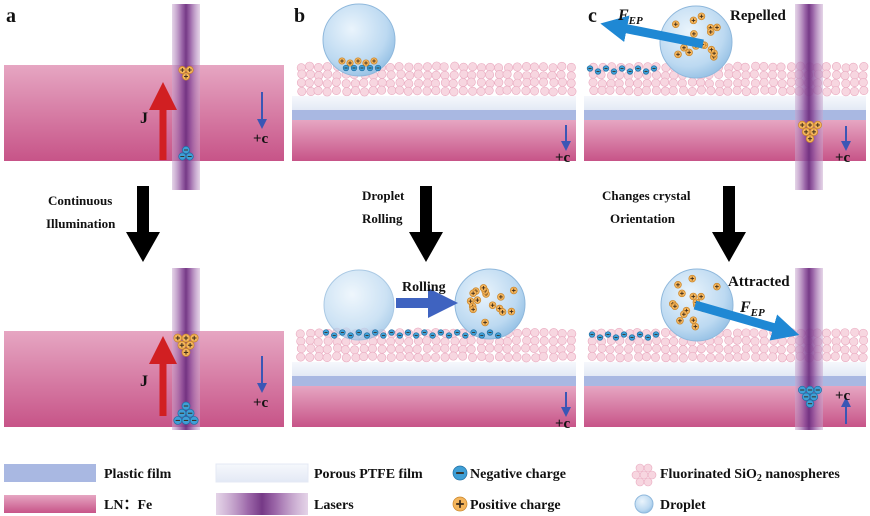 The image size is (870, 516). Describe the element at coordinates (460, 504) in the screenshot. I see `positive-charge-icon` at that location.